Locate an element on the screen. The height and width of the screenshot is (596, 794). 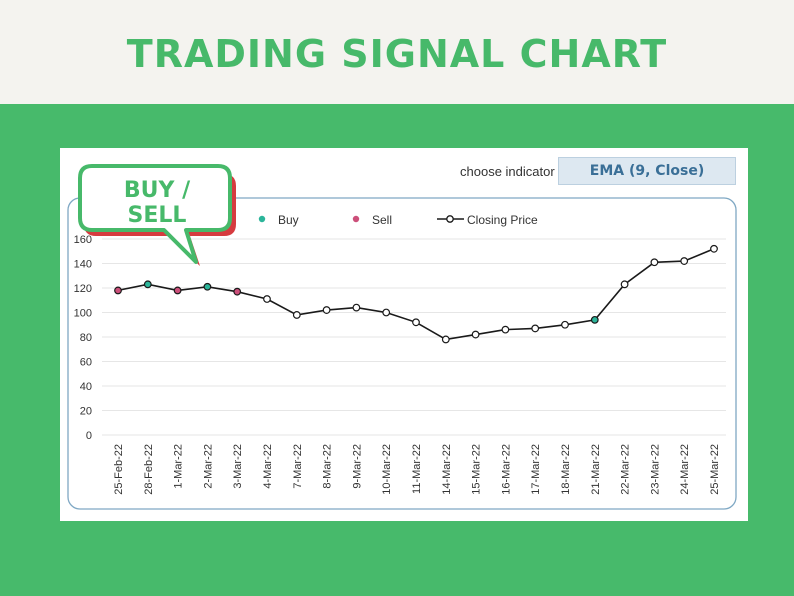
x-tick-label: 16-Mar-22 is located at coordinates (506, 469).